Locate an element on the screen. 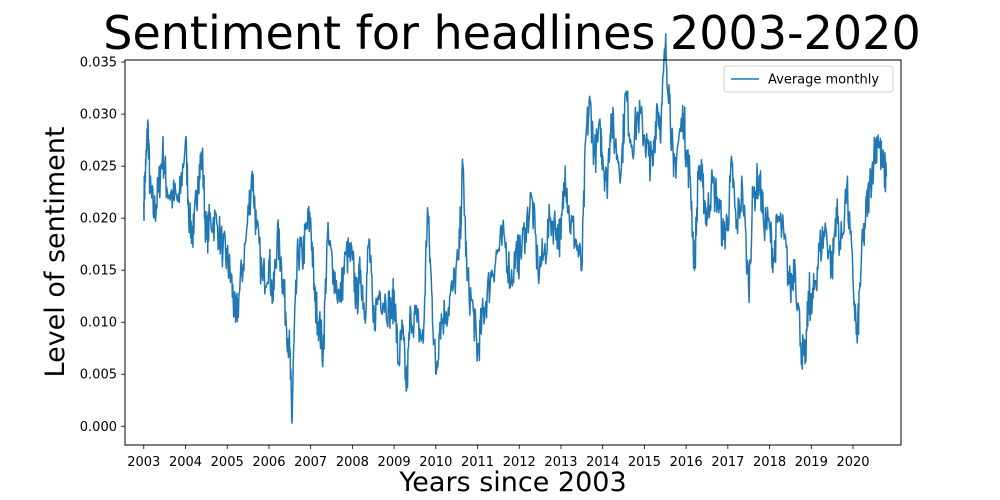 The image size is (1000, 500). legend-box is located at coordinates (808, 79).